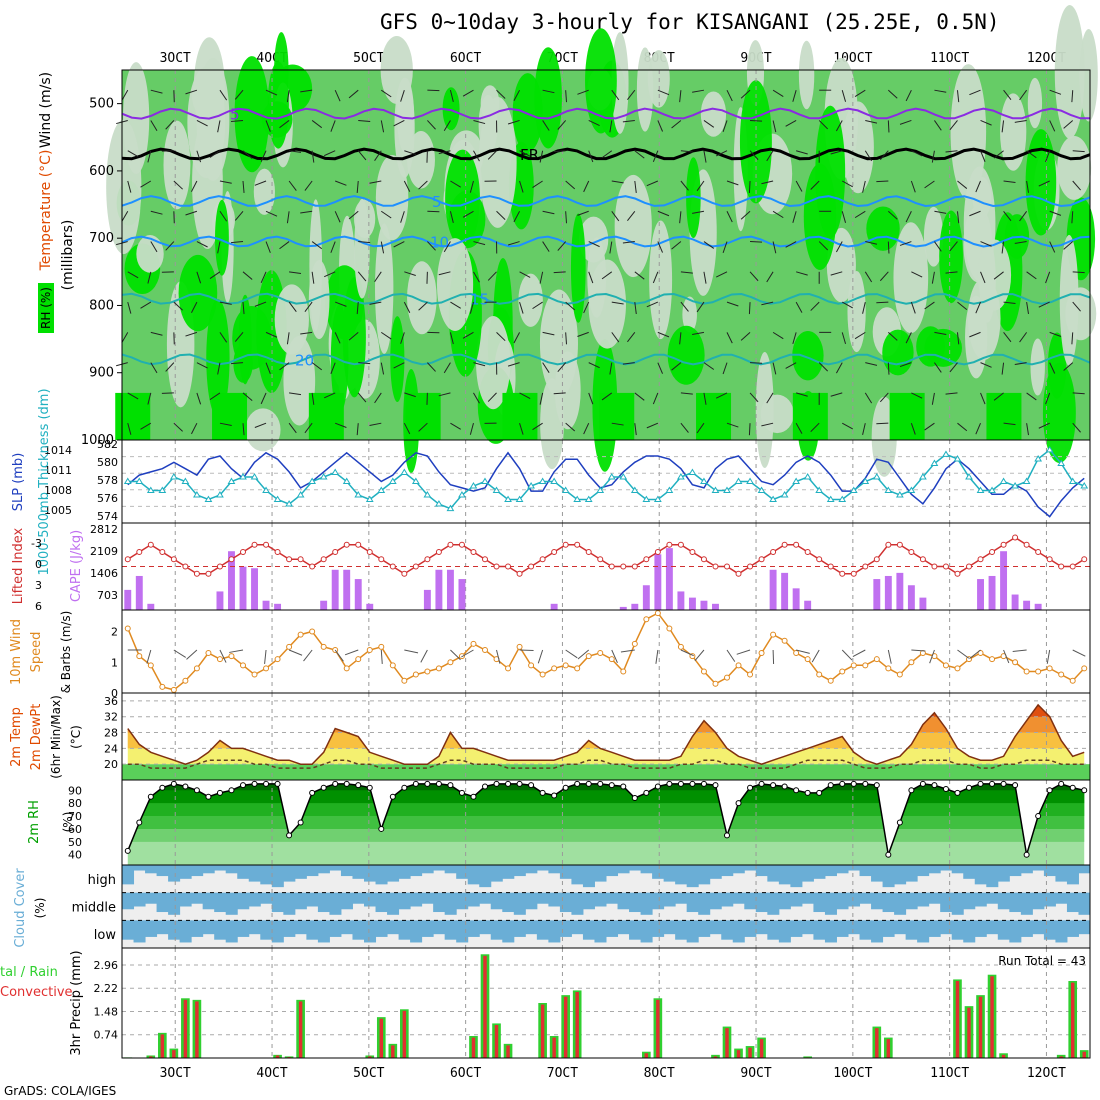 This screenshot has height=1100, width=1100. I want to click on y-tick-label-right: 2812, so click(104, 529).